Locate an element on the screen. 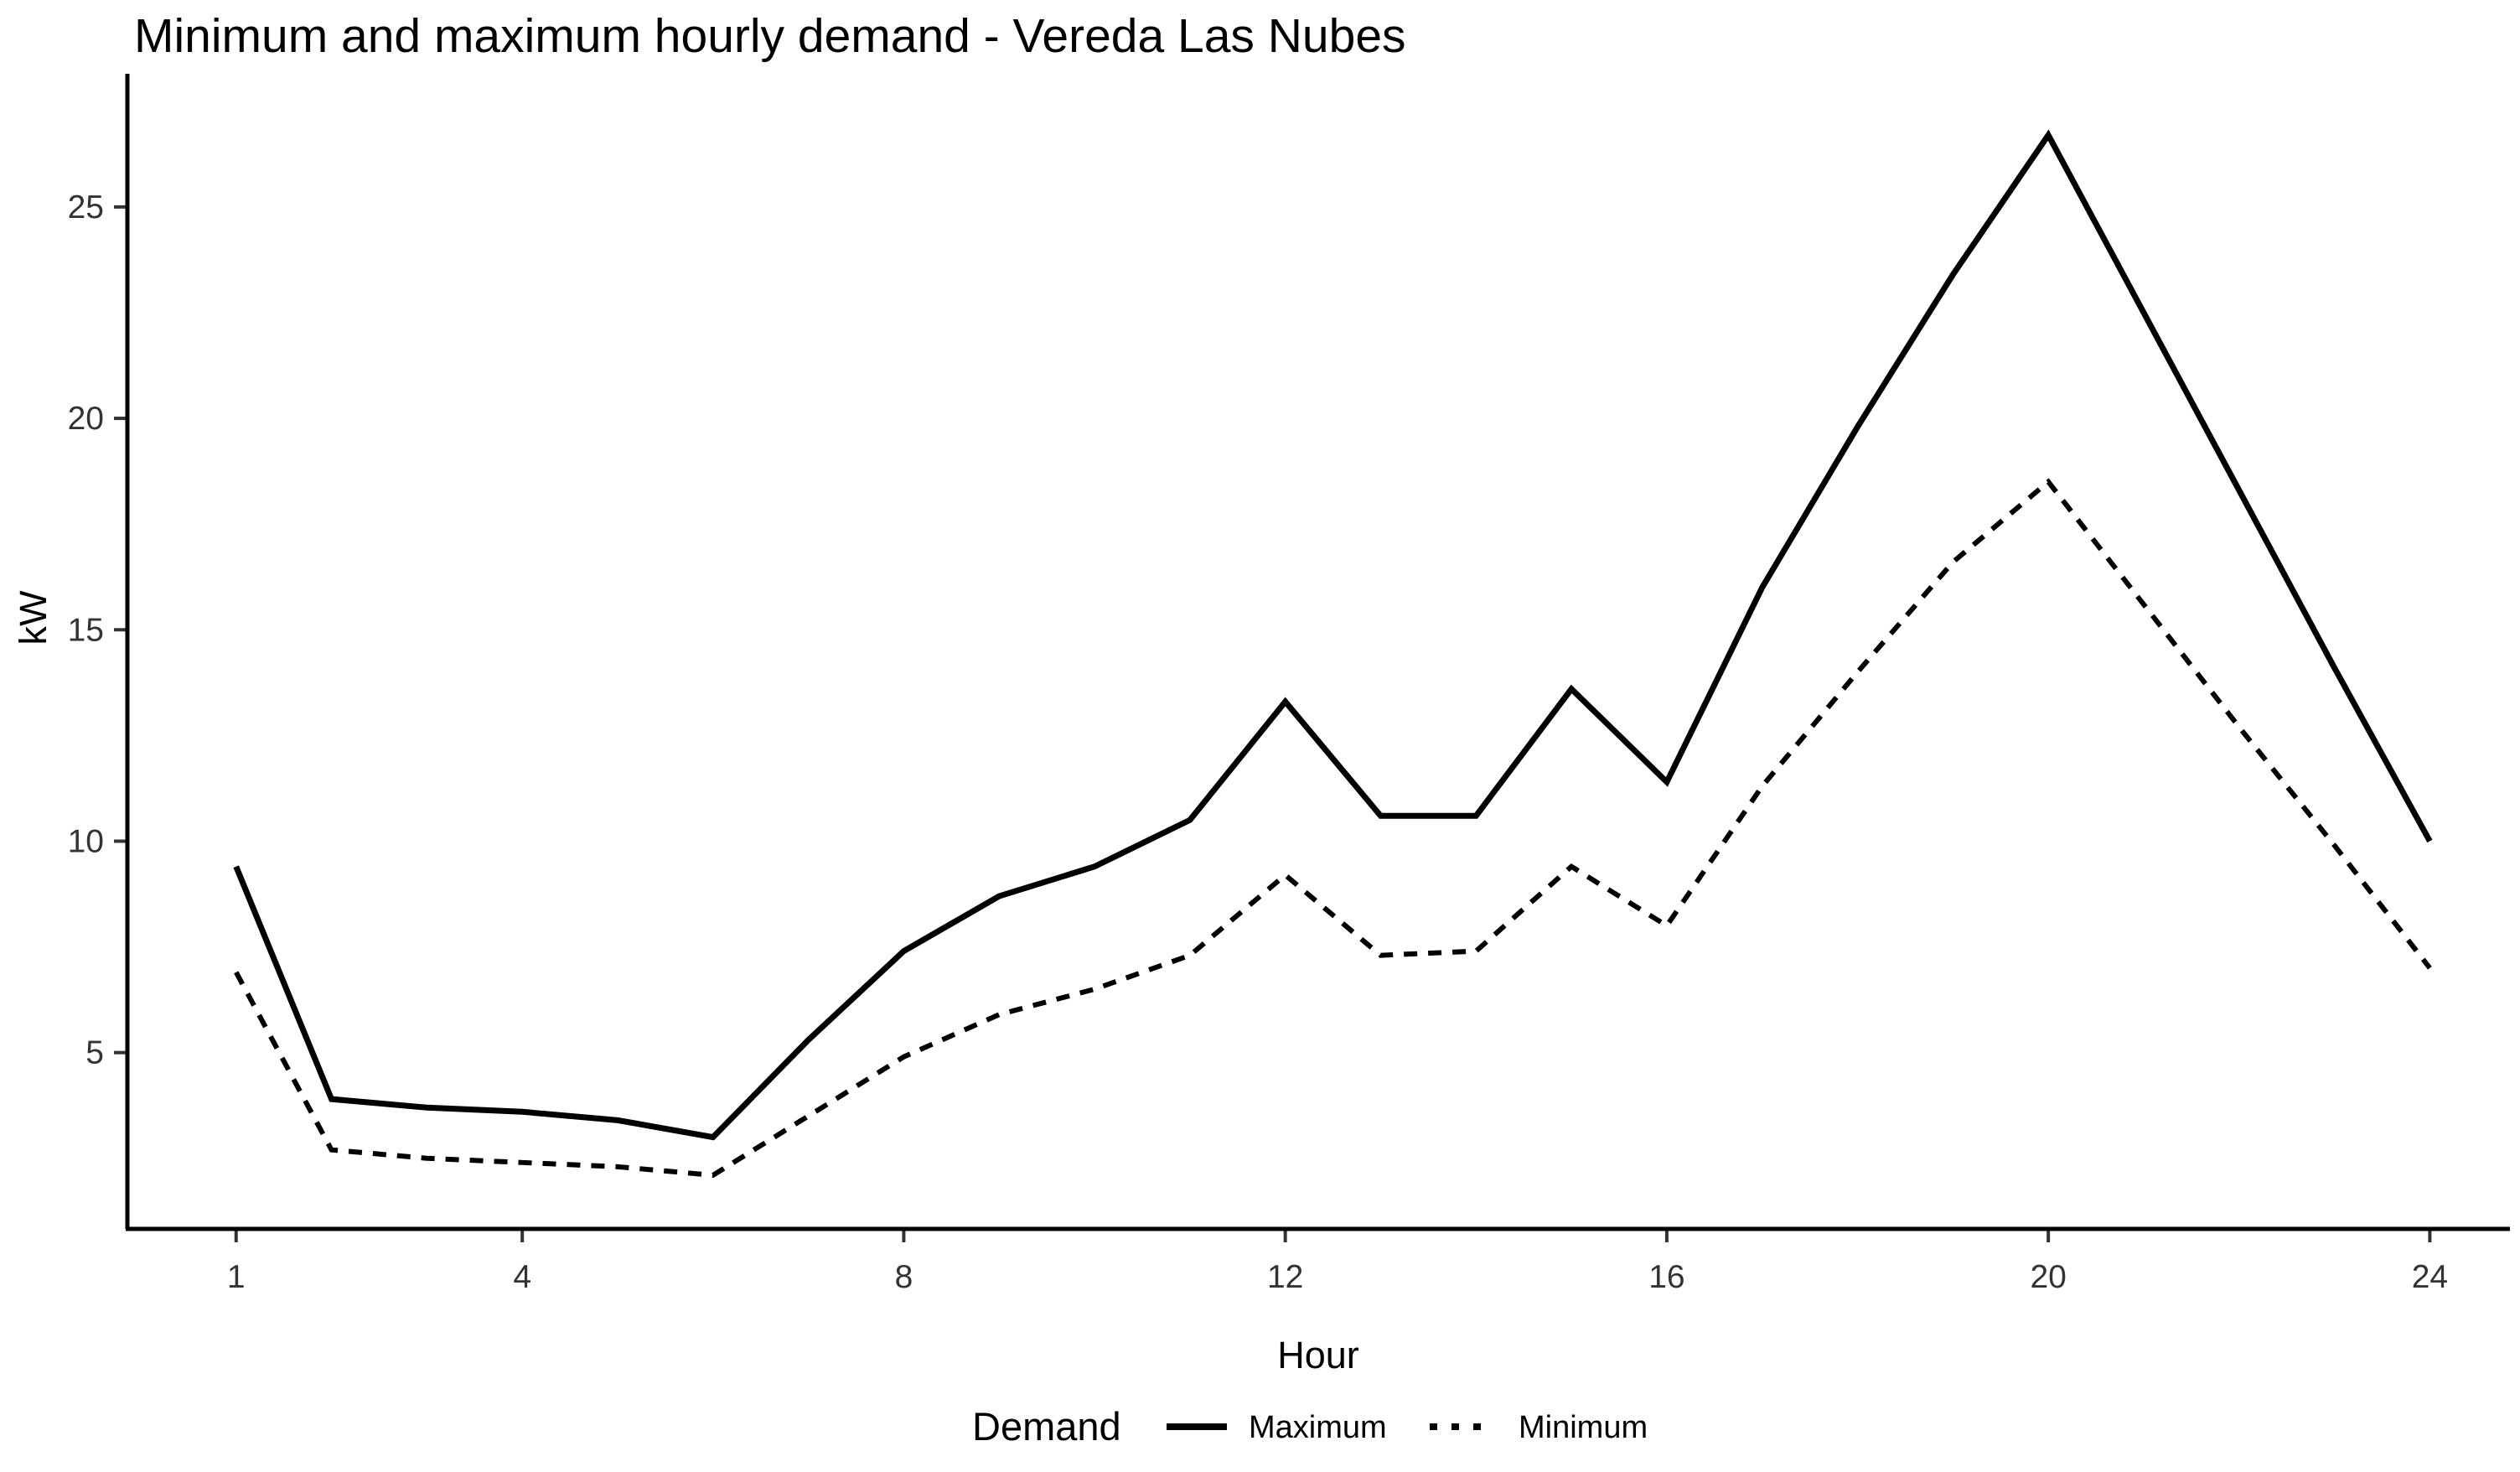  x-tick-label: 8 is located at coordinates (904, 1277).